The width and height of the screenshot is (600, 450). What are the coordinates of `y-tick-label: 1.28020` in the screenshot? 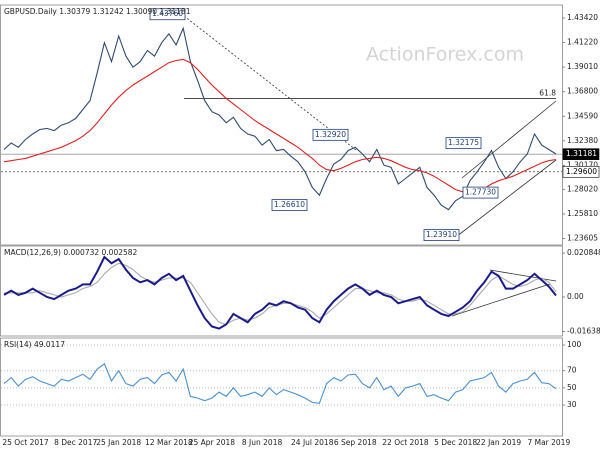 It's located at (582, 188).